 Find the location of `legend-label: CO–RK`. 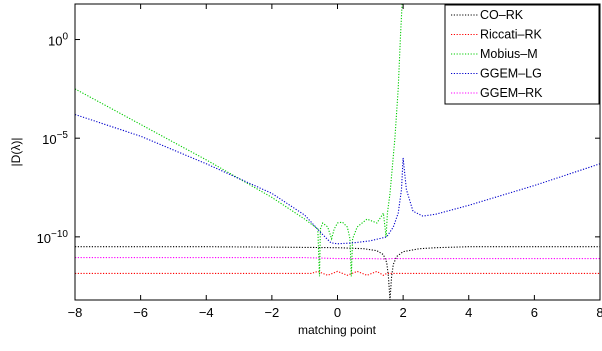

legend-label: CO–RK is located at coordinates (502, 15).